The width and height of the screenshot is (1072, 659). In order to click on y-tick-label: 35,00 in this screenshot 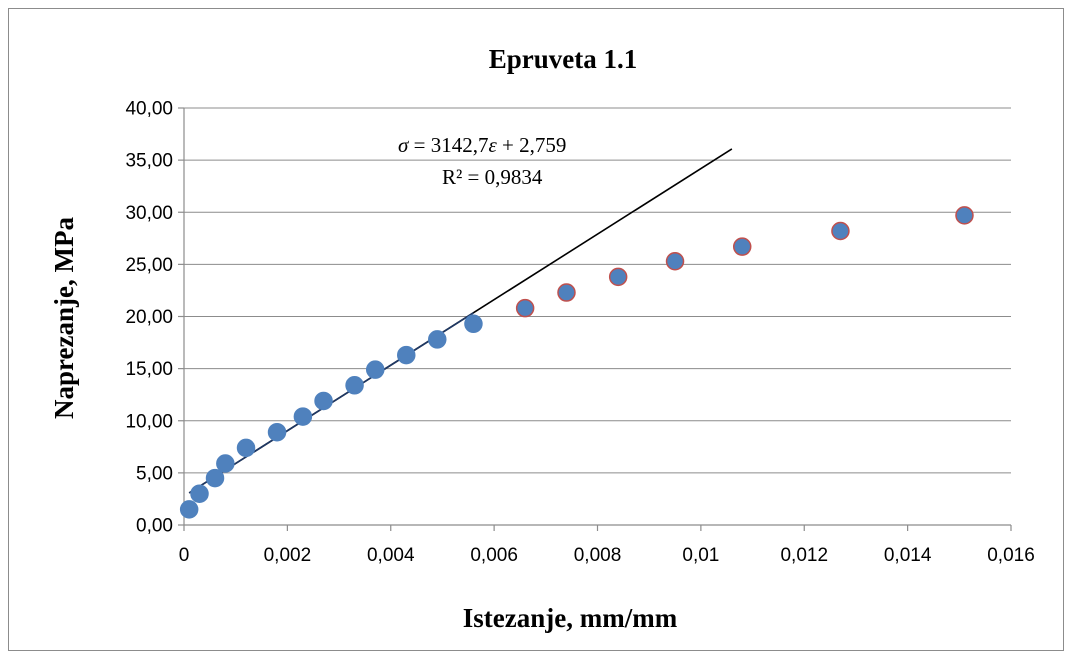, I will do `click(149, 161)`.